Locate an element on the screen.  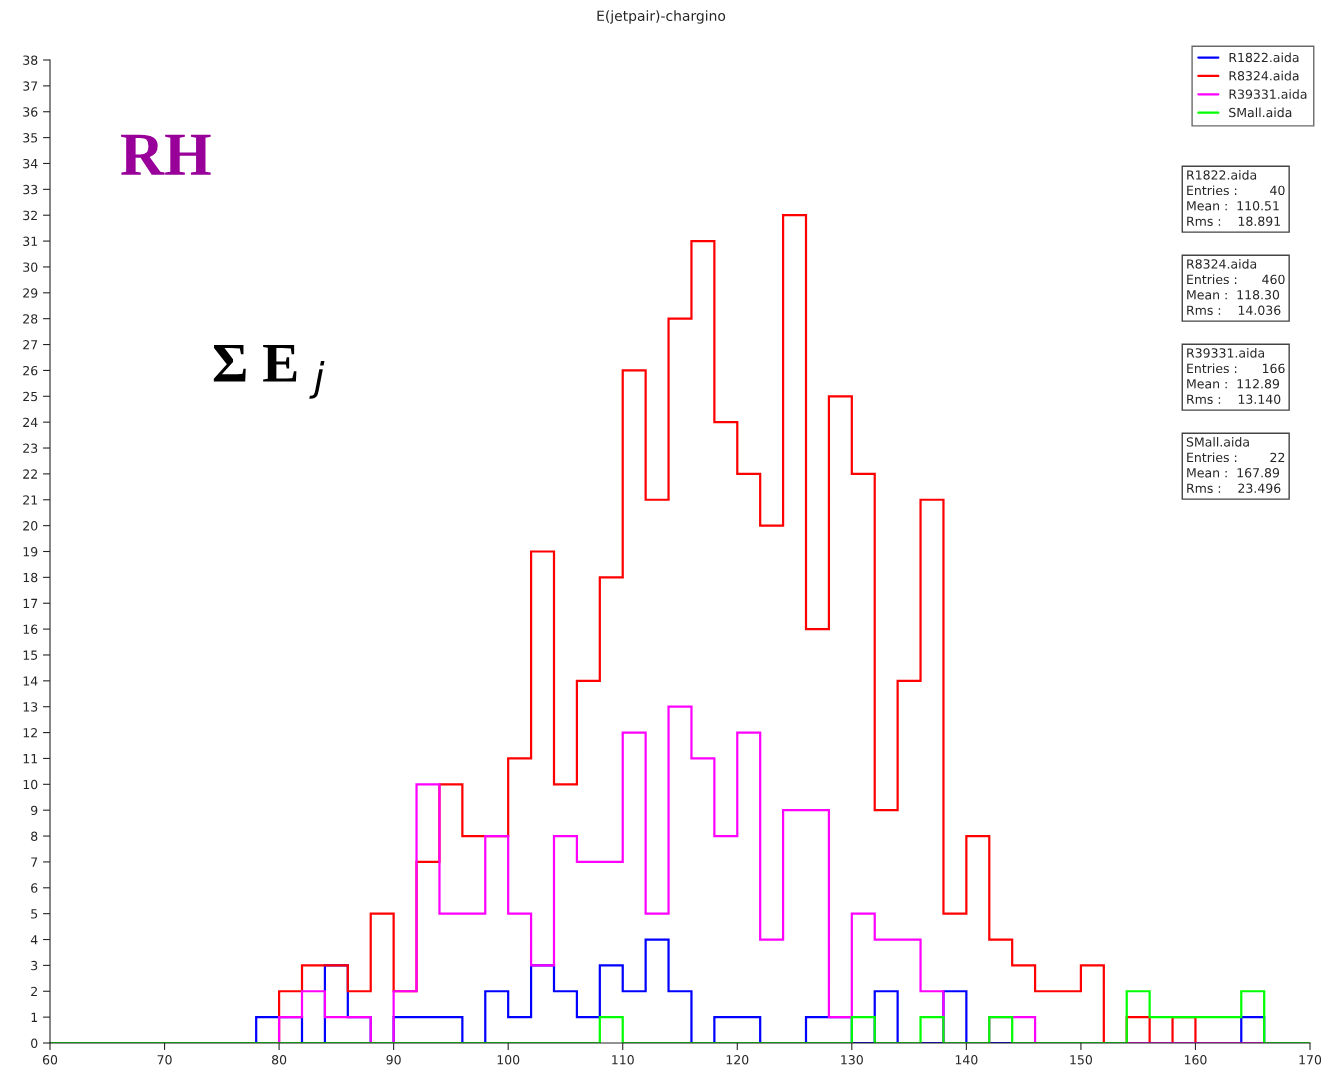
y-tick-label: 28 is located at coordinates (30, 319).